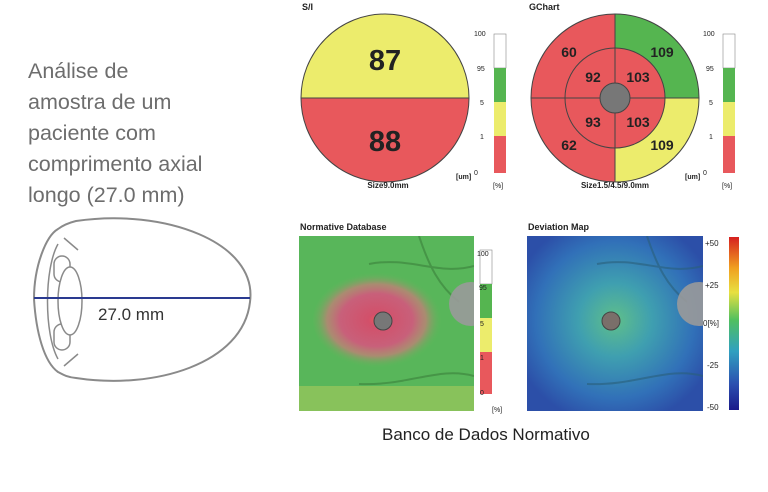  I want to click on gchart-inner-top-left-value: 92, so click(593, 77).